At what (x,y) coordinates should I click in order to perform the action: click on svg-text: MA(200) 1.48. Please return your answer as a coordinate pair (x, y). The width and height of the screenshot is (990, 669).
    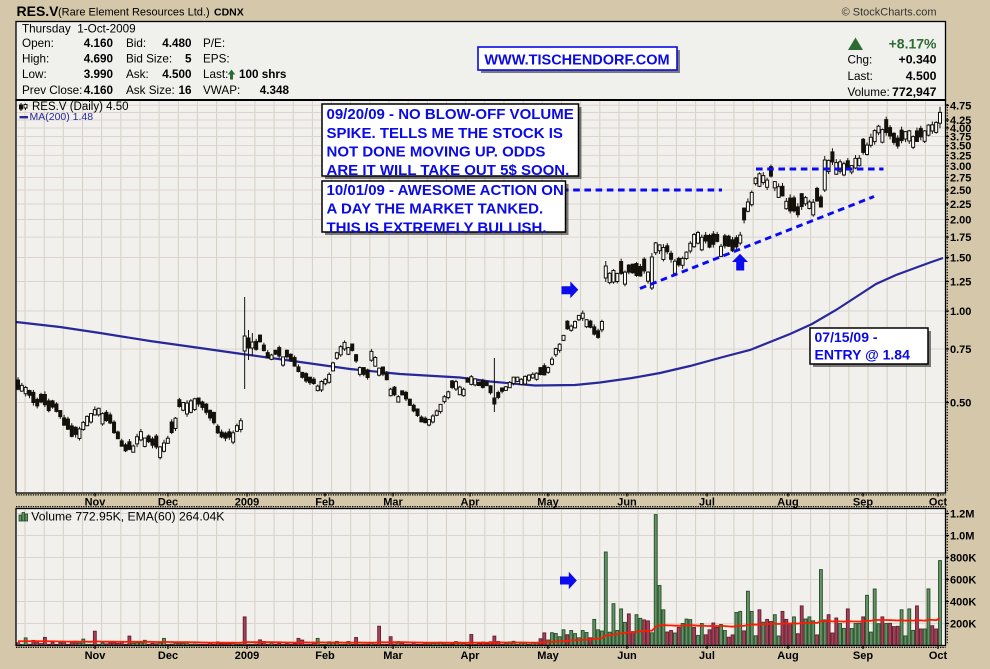
    Looking at the image, I should click on (62, 117).